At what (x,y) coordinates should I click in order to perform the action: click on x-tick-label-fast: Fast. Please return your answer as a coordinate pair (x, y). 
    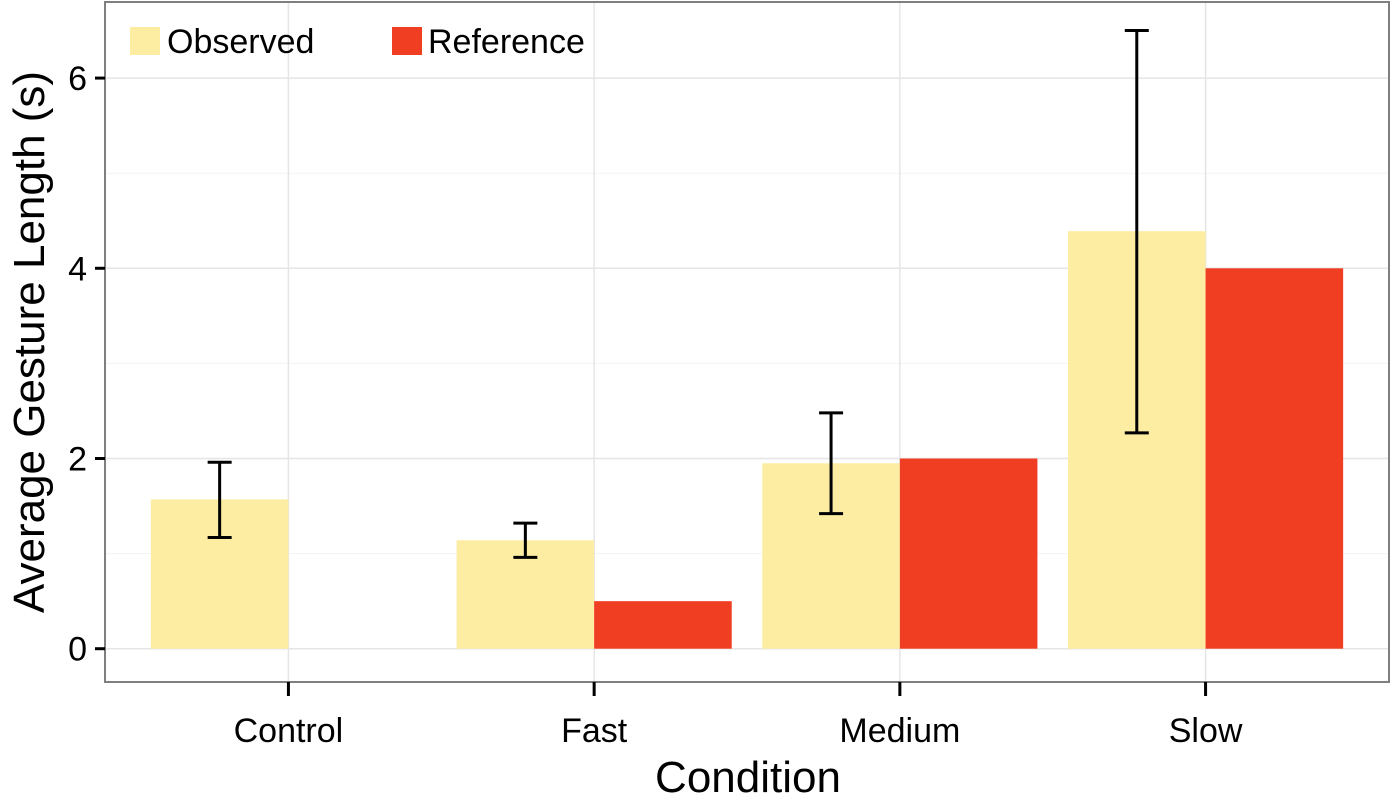
    Looking at the image, I should click on (594, 731).